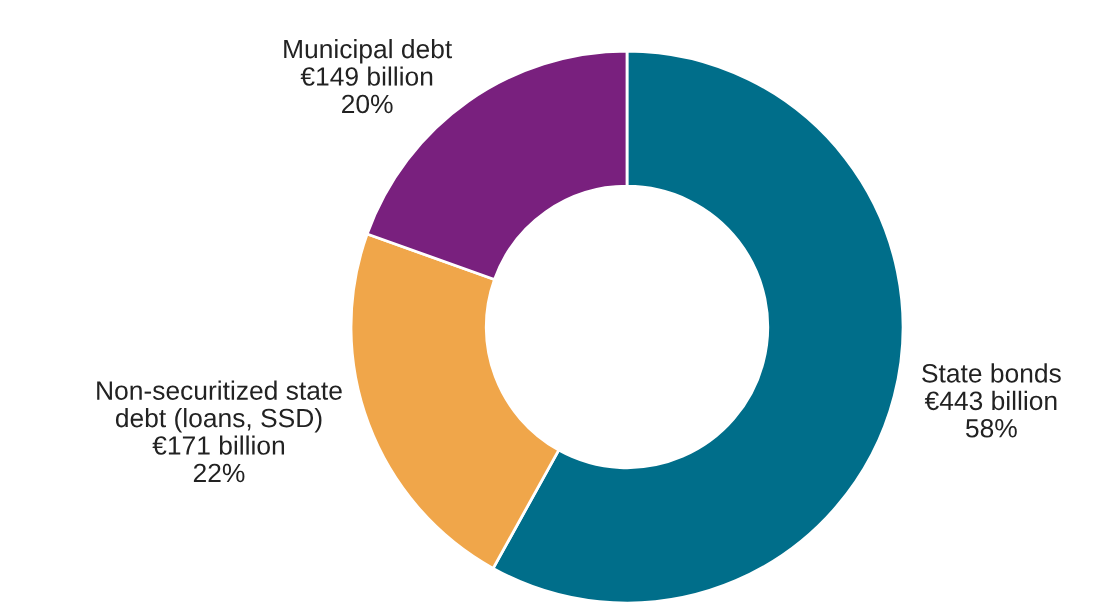  I want to click on text: 58%, so click(991, 428).